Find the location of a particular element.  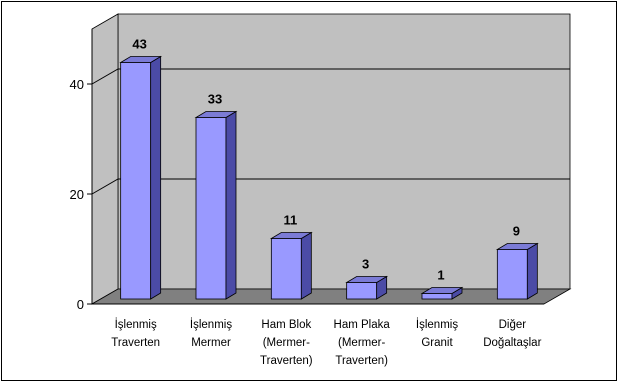

y-tick-label: 0 is located at coordinates (80, 304).